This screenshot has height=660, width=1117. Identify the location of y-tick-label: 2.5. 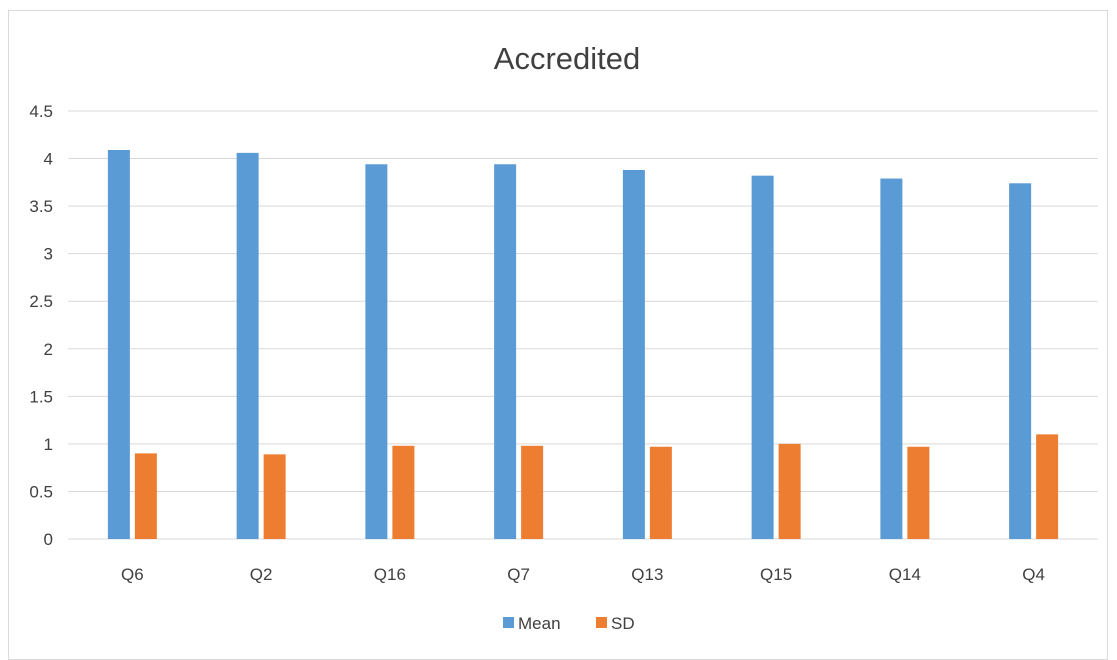
(41, 301).